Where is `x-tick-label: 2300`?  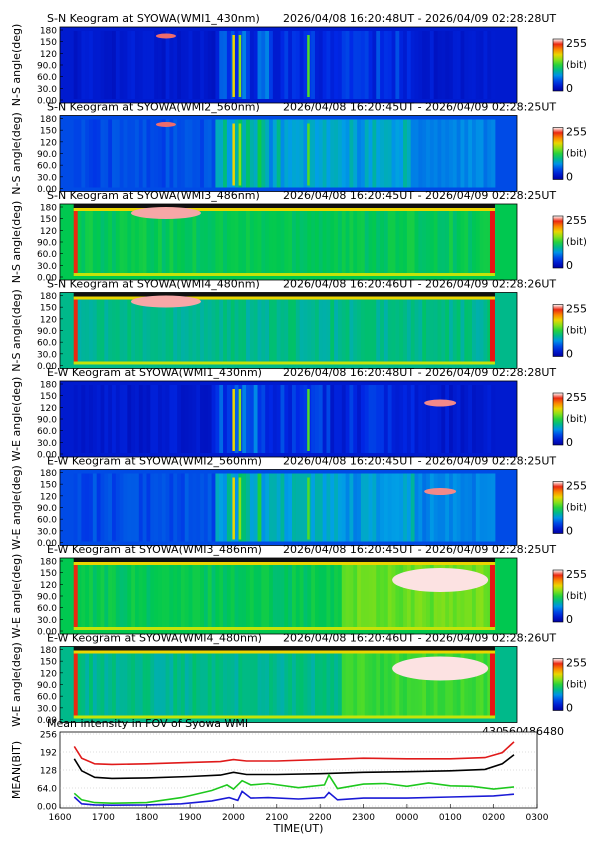
x-tick-label: 2300 is located at coordinates (363, 818).